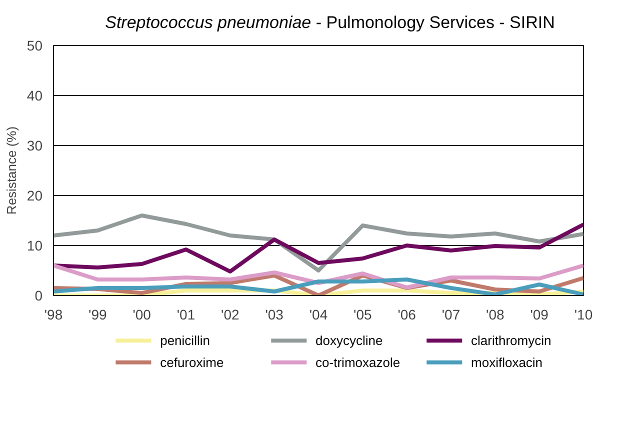  I want to click on y-tick-label: 30, so click(34, 146).